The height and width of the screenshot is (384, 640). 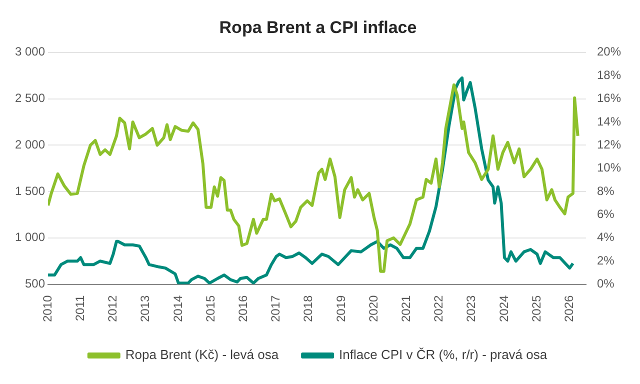 I want to click on x-tick-label: 2011, so click(x=79, y=308).